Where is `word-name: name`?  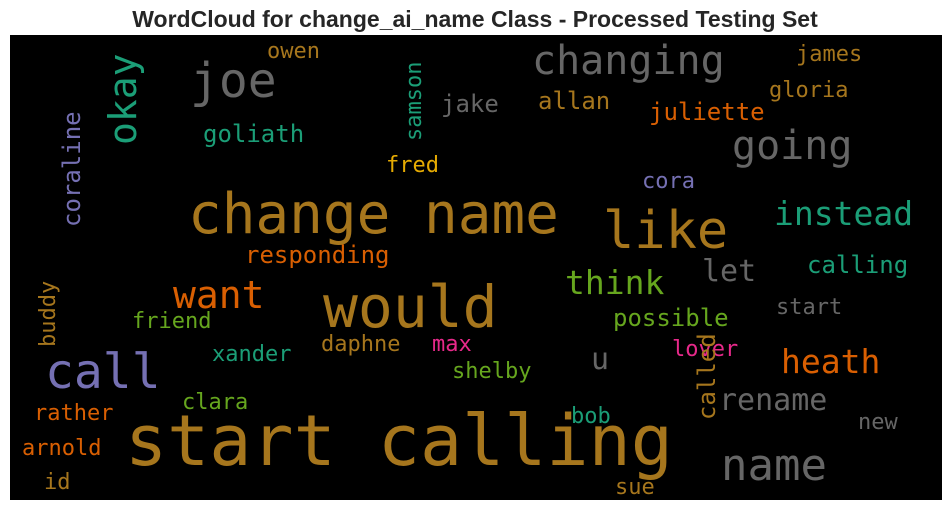
word-name: name is located at coordinates (774, 465).